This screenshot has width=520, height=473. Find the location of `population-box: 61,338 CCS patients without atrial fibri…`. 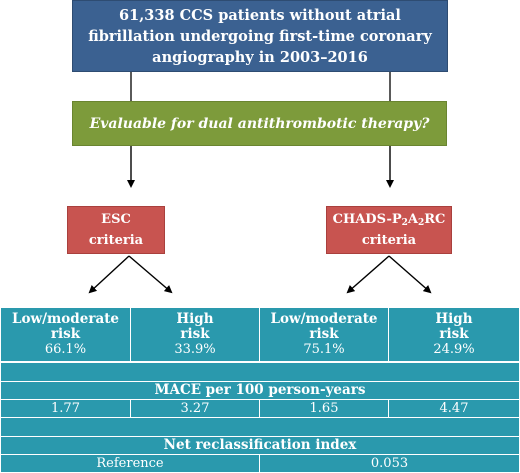

population-box: 61,338 CCS patients without atrial fibri… is located at coordinates (260, 36).